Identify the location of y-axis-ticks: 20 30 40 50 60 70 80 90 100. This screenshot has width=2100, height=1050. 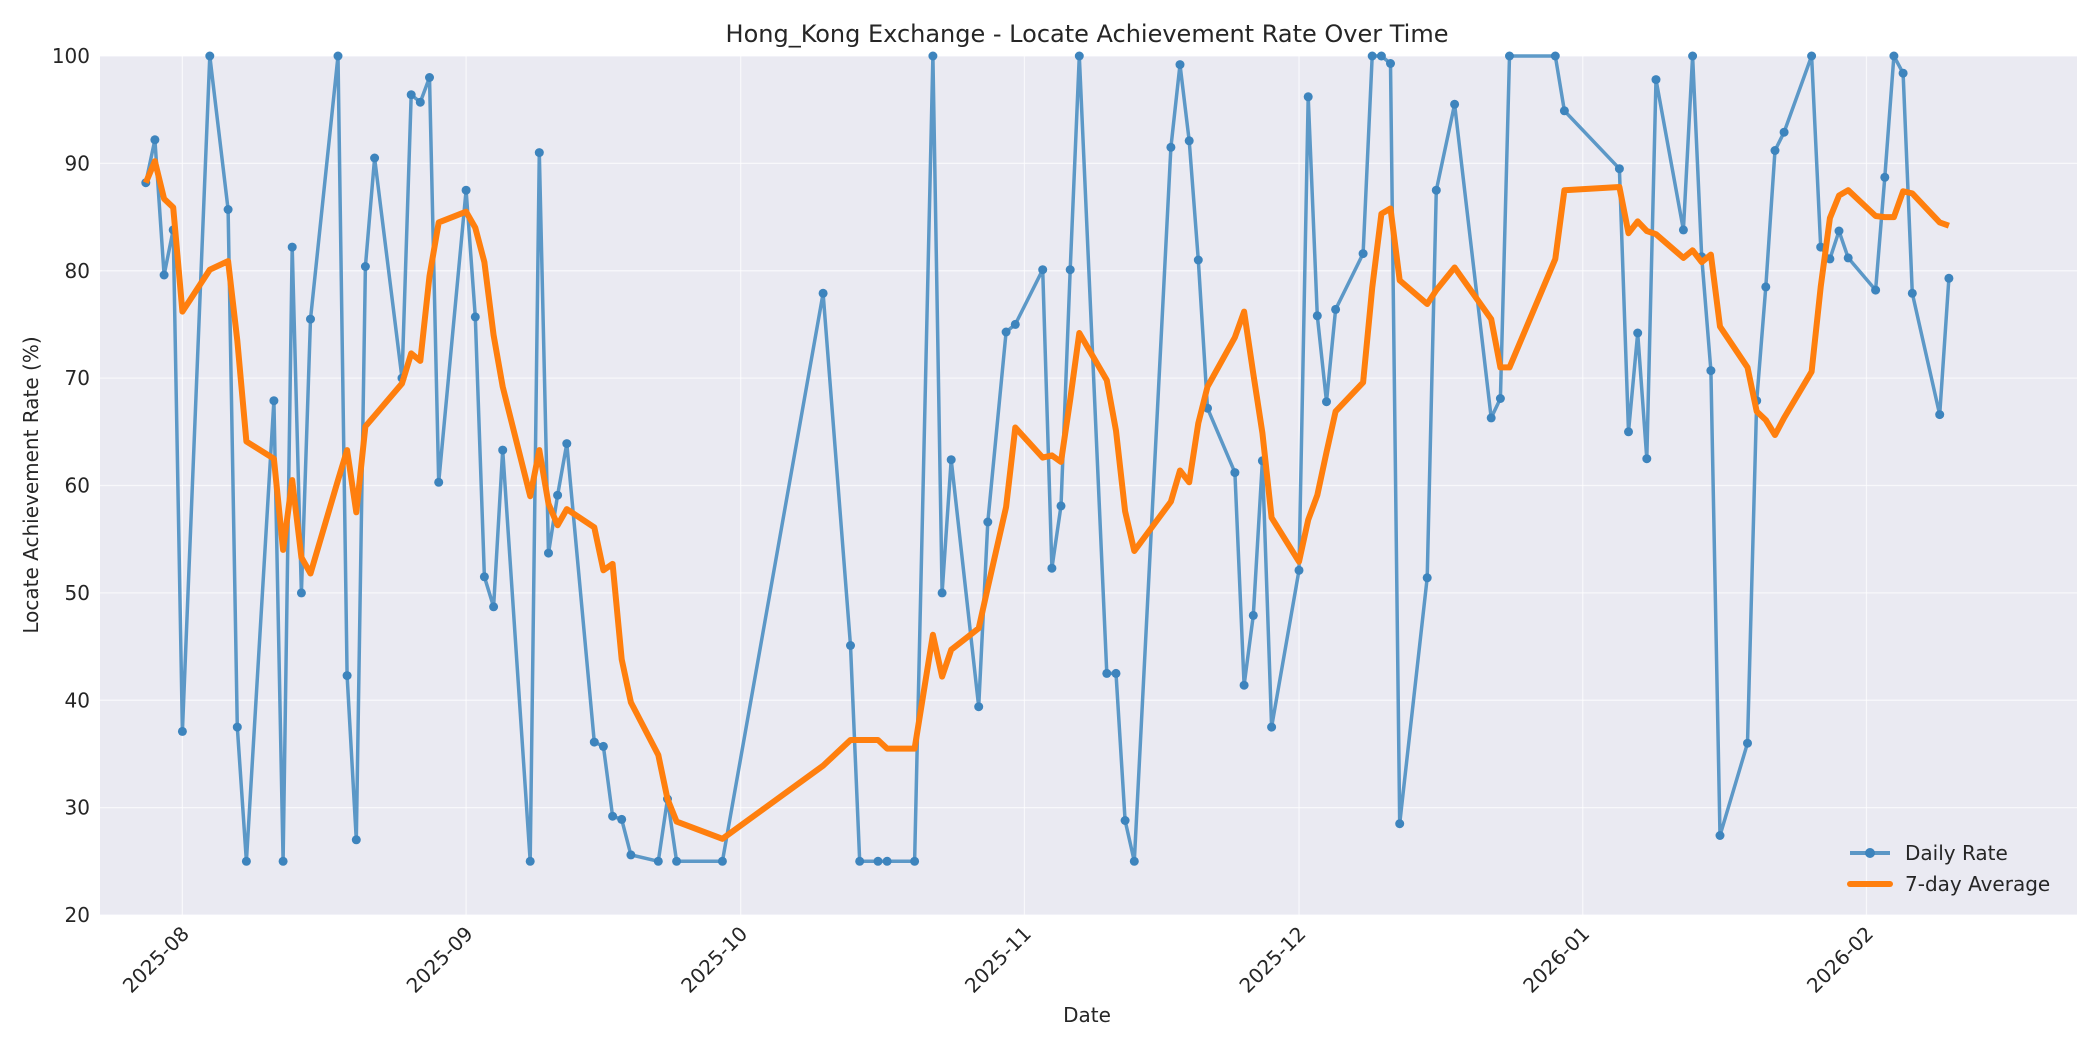
(71, 485).